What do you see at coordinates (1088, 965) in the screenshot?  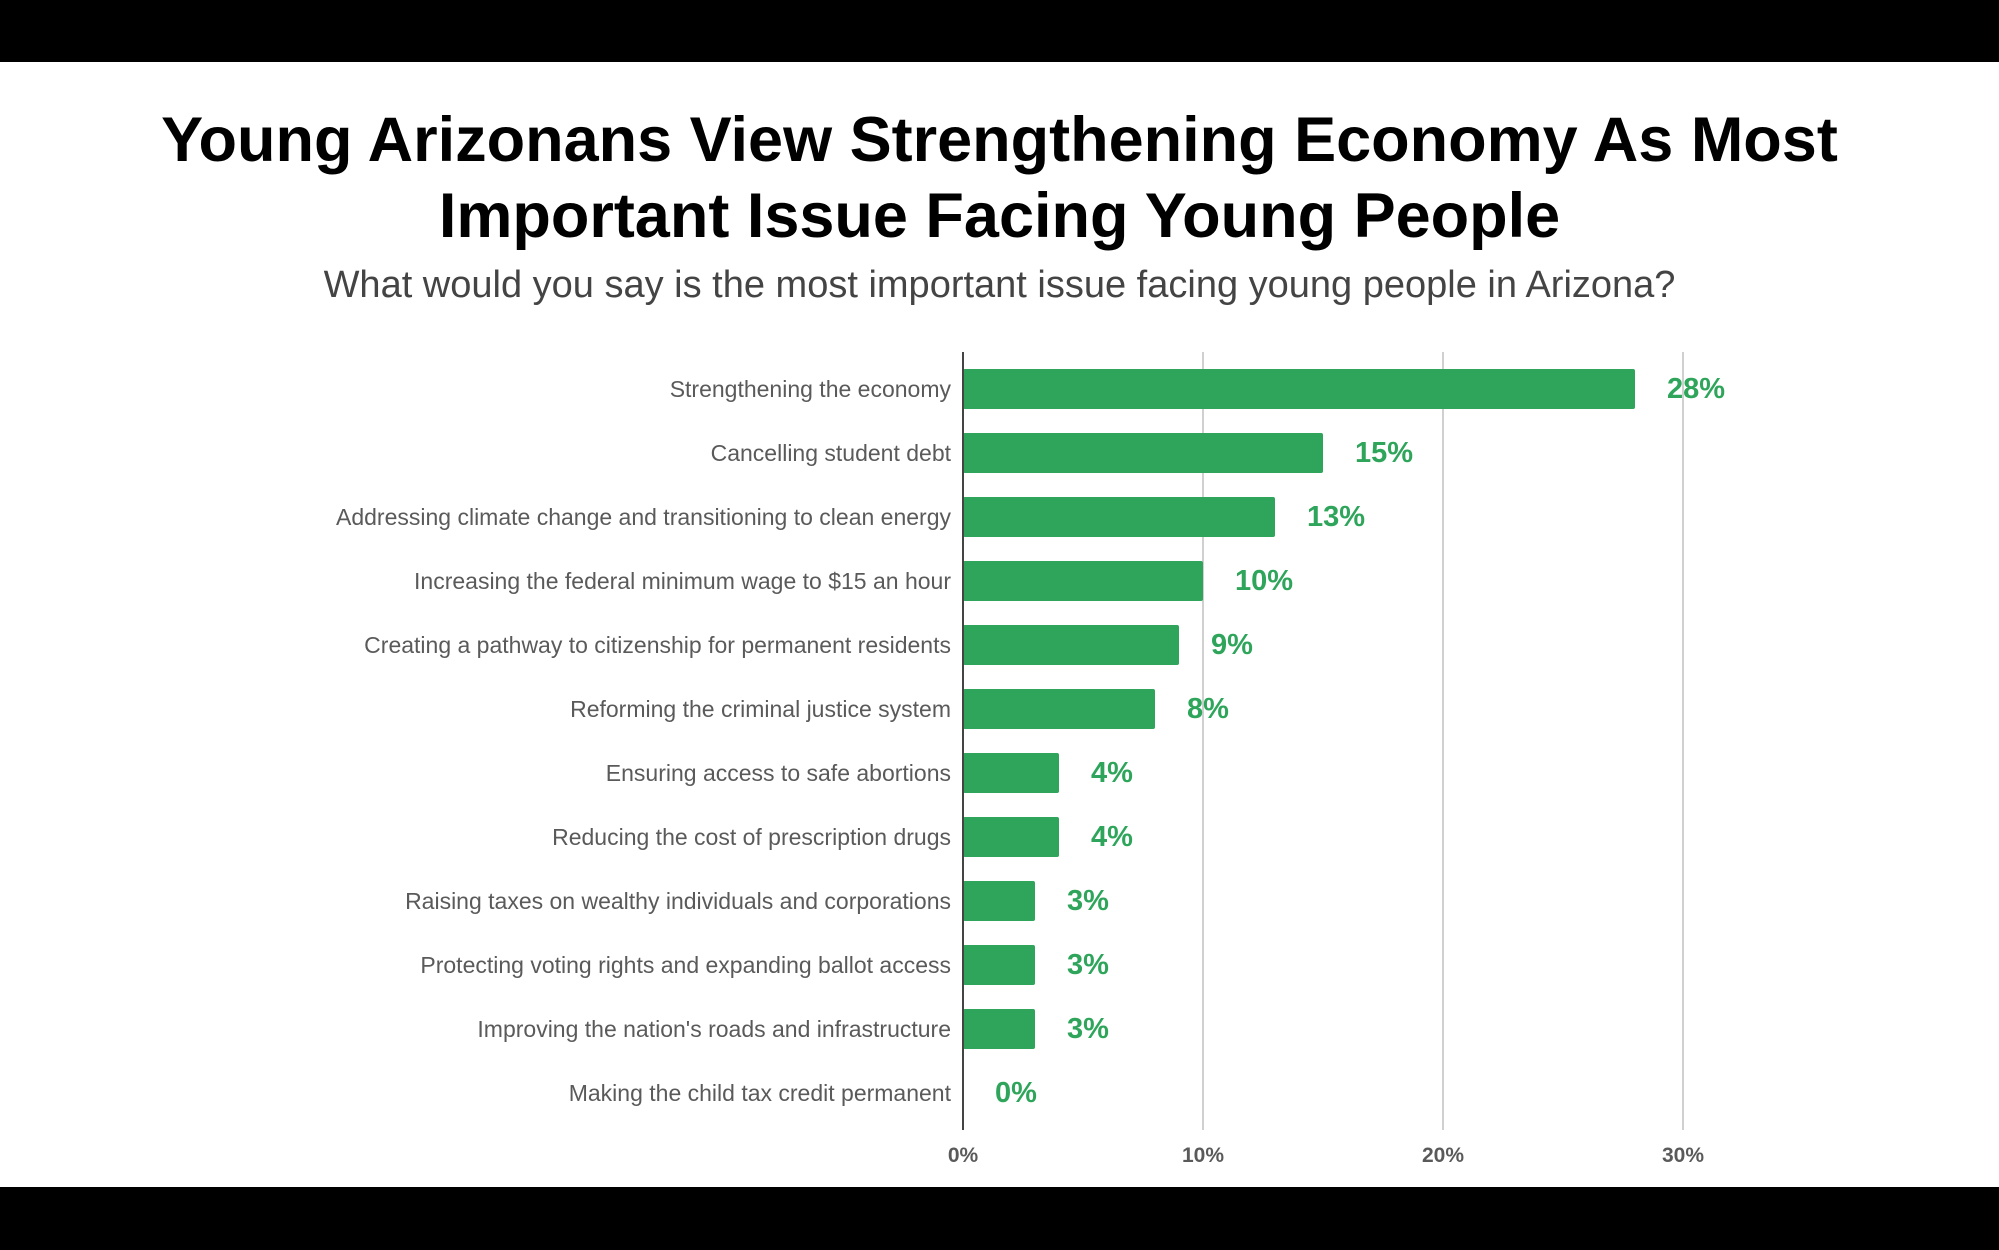 I see `value-label-9: 3%` at bounding box center [1088, 965].